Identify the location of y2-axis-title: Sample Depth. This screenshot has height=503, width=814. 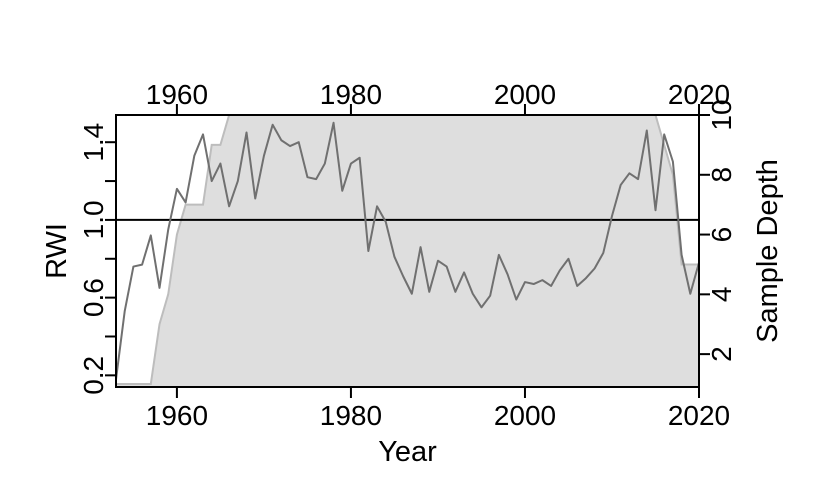
(768, 251).